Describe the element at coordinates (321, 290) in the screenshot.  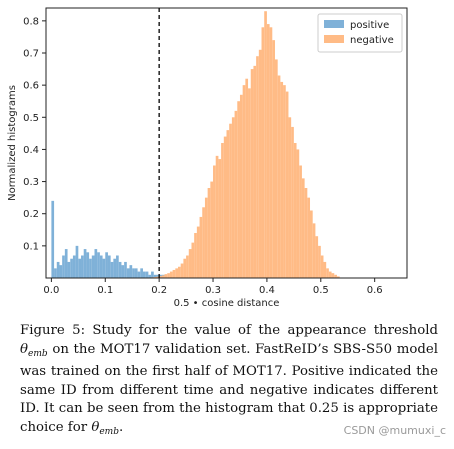
I see `x-tick-label: 0.5` at that location.